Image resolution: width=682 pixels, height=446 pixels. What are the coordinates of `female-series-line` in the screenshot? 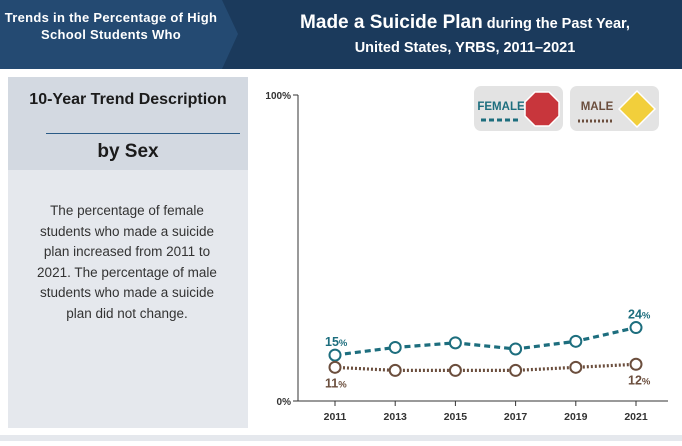 It's located at (485, 341).